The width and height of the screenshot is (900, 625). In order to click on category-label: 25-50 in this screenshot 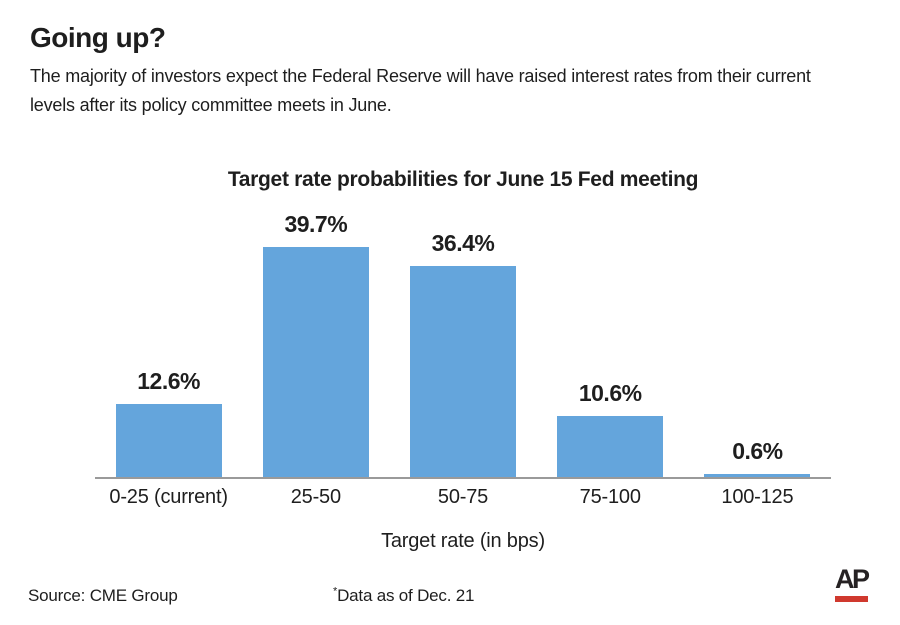, I will do `click(315, 497)`.